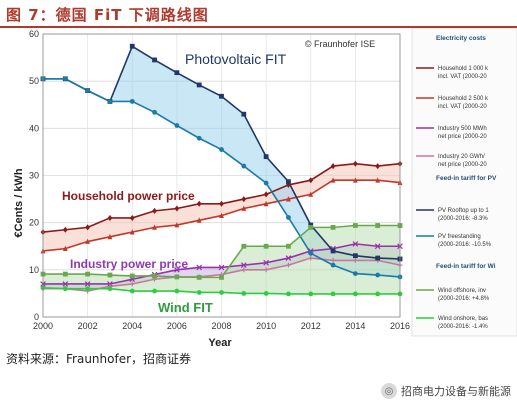 This screenshot has width=517, height=413. Describe the element at coordinates (34, 223) in the screenshot. I see `y-tick-label: 20` at that location.